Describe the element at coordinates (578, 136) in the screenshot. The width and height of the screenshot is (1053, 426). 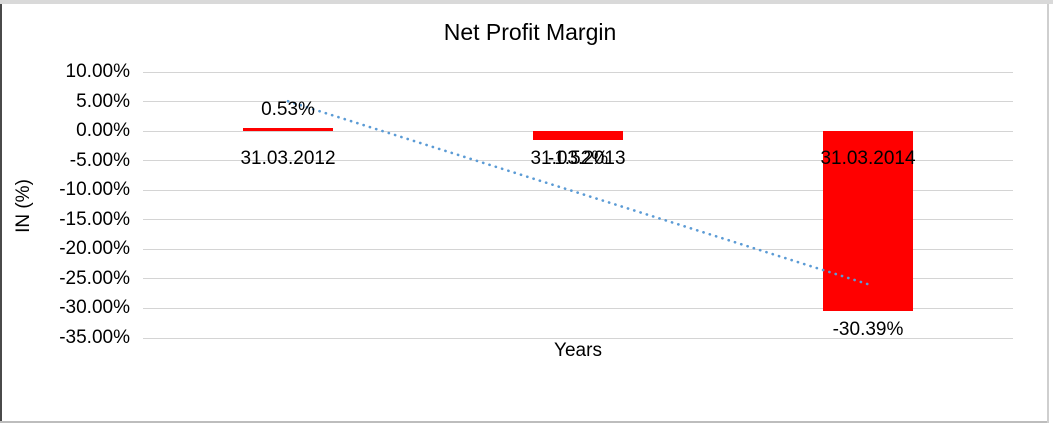
I see `bar-31.03.2013` at that location.